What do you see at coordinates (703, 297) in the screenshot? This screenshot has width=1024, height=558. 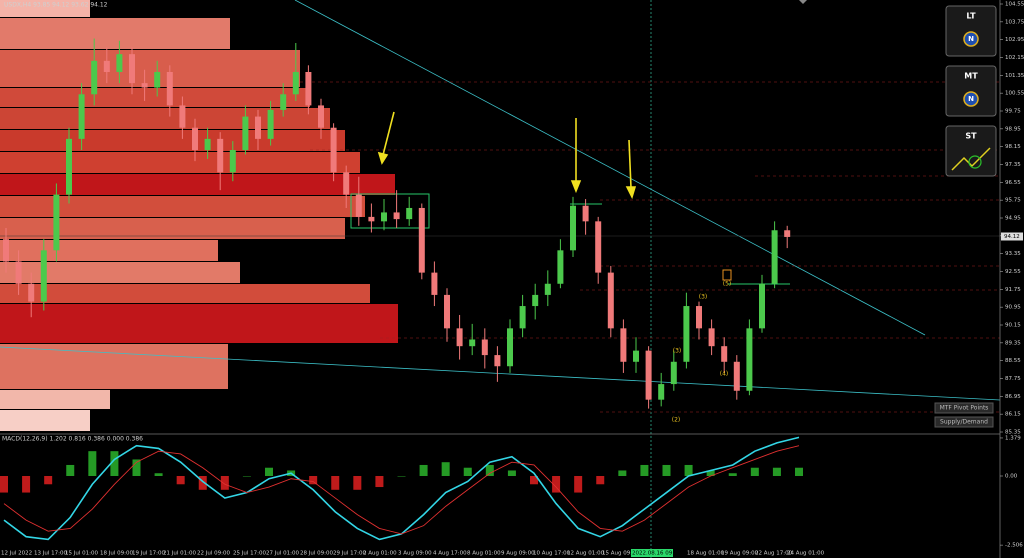 I see `wave-label: (3)` at bounding box center [703, 297].